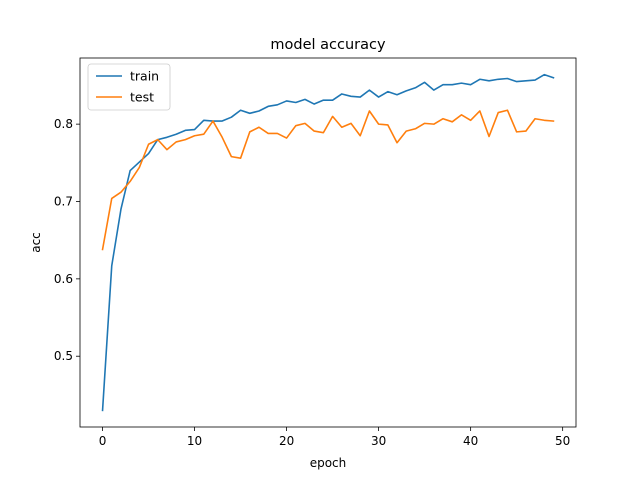  What do you see at coordinates (36, 242) in the screenshot?
I see `y-axis-label: acc` at bounding box center [36, 242].